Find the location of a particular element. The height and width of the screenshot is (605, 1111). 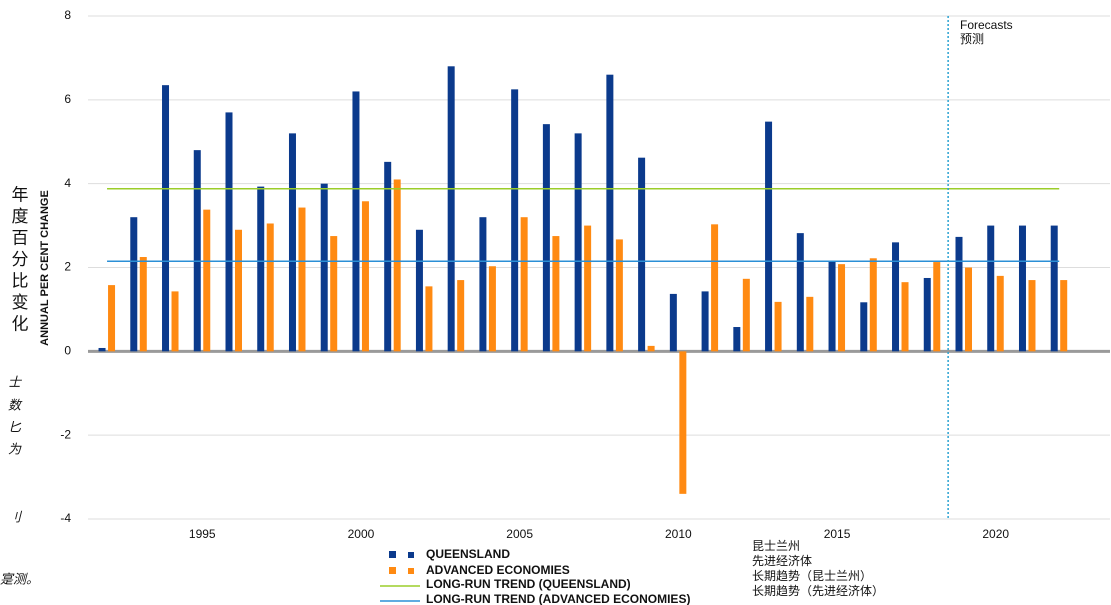

y-axis-label-zh: 度 is located at coordinates (20, 216).